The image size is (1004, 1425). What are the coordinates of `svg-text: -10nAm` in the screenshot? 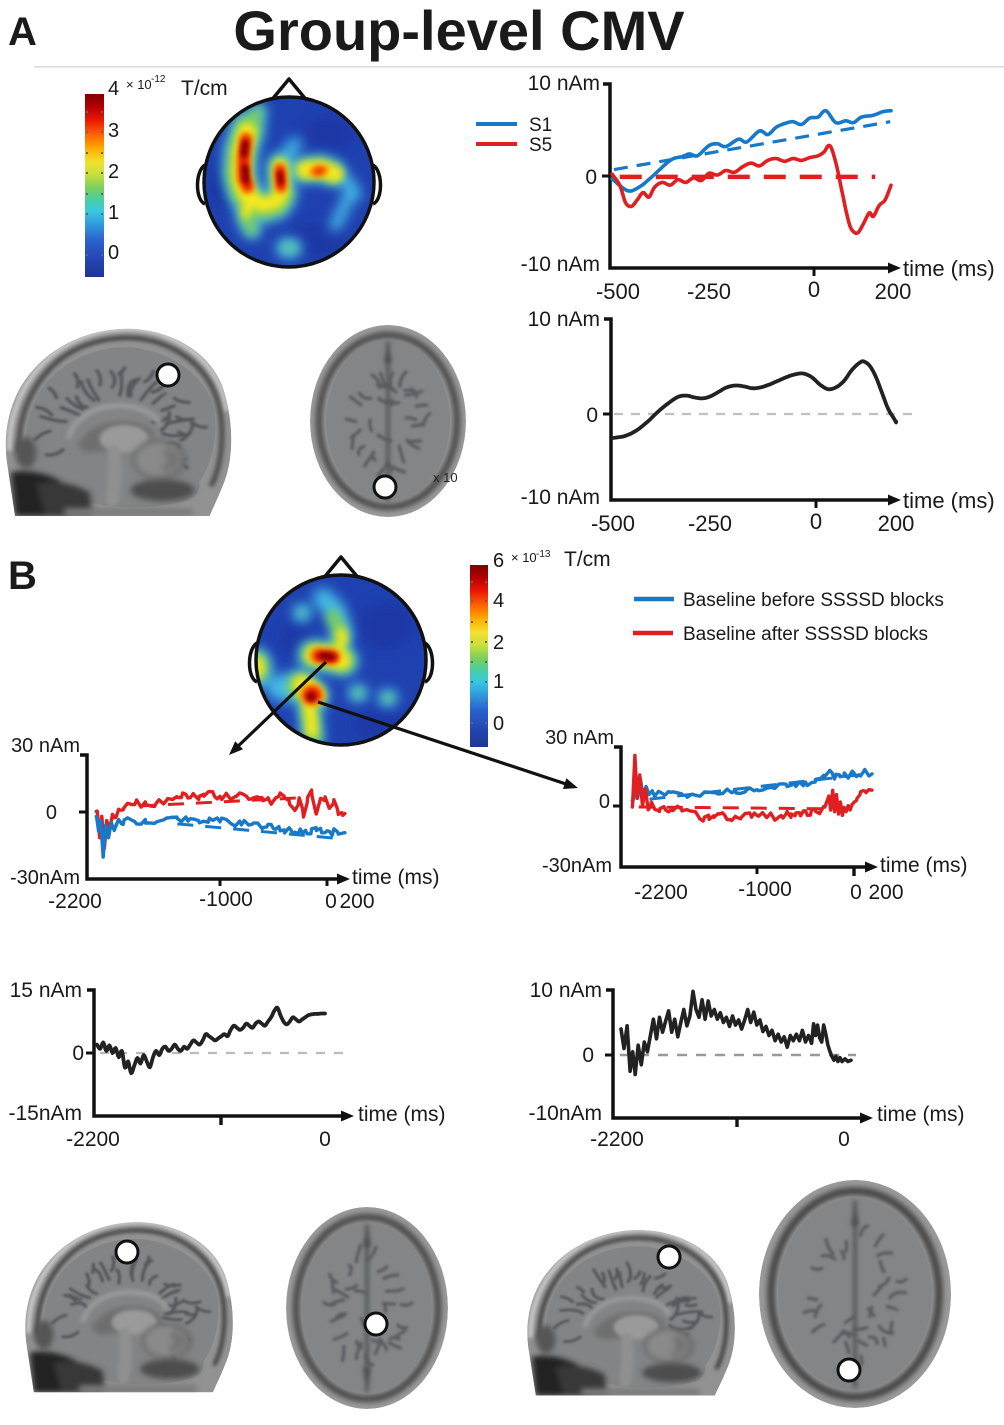 It's located at (565, 1113).